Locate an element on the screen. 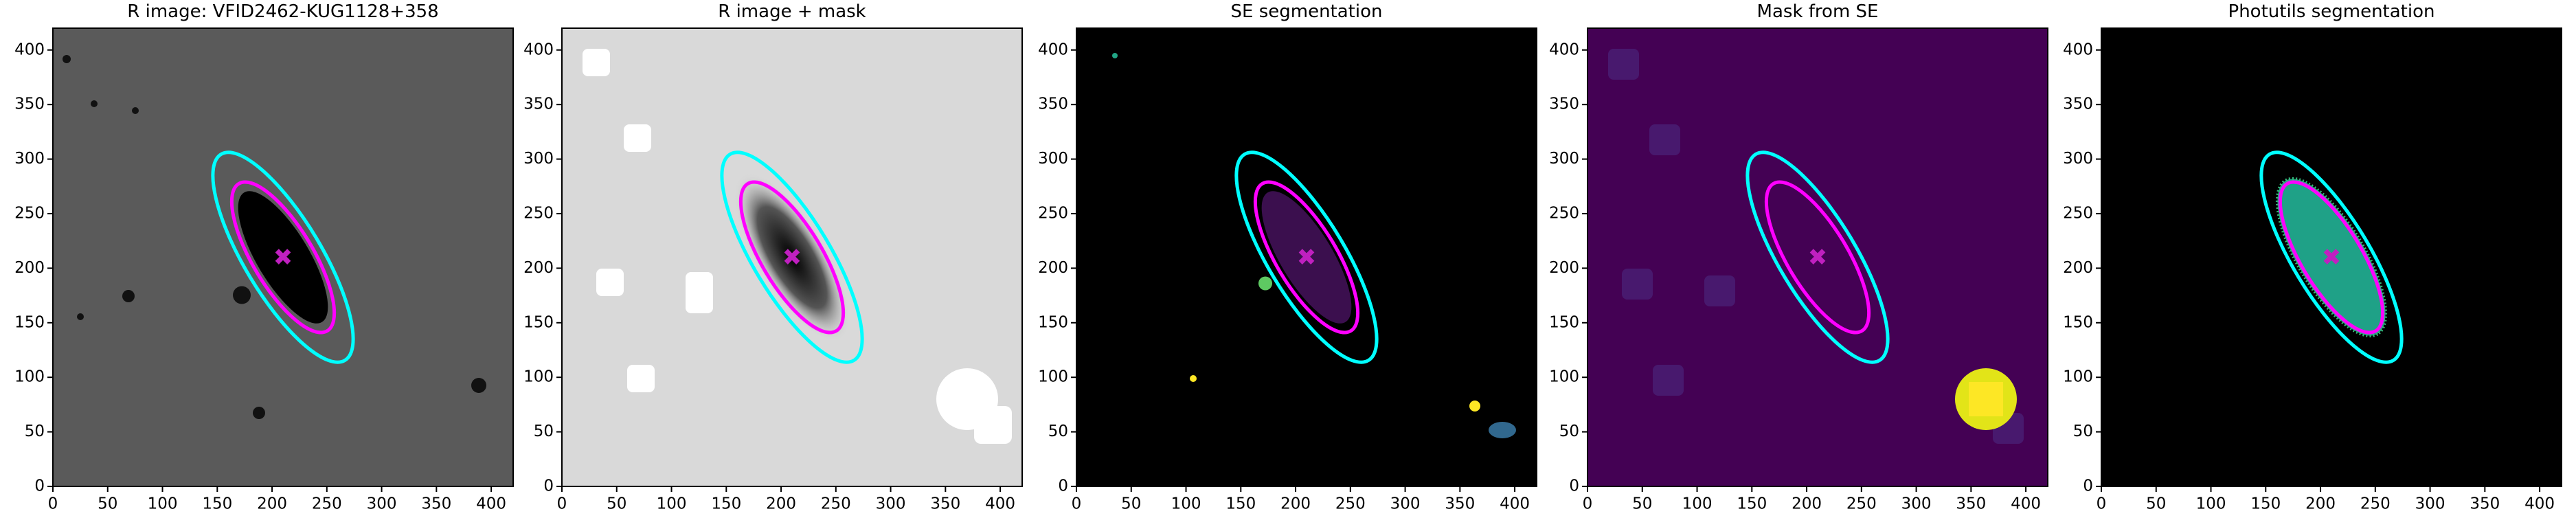 This screenshot has width=2576, height=518. panel-title: SE segmentation is located at coordinates (1307, 11).